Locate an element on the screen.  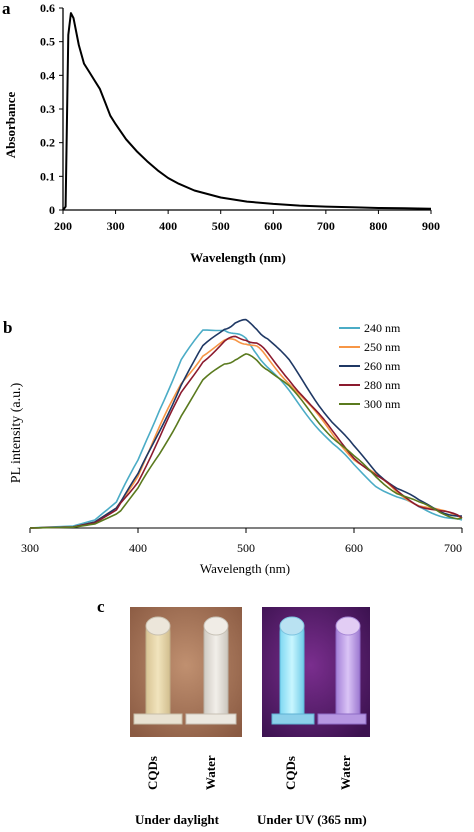
photo-uv is located at coordinates (316, 672).